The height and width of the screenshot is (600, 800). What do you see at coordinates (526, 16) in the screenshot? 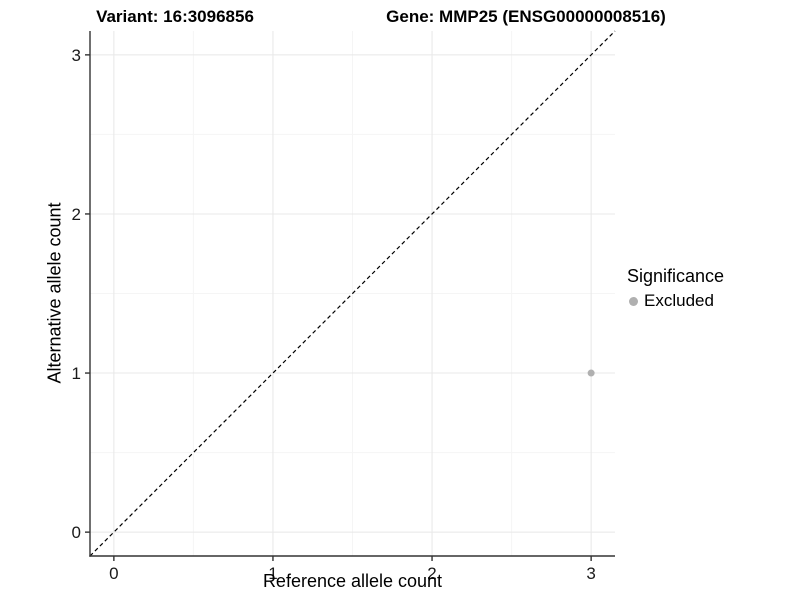
I see `plot-title-gene: Gene: MMP25 (ENSG00000008516)` at bounding box center [526, 16].